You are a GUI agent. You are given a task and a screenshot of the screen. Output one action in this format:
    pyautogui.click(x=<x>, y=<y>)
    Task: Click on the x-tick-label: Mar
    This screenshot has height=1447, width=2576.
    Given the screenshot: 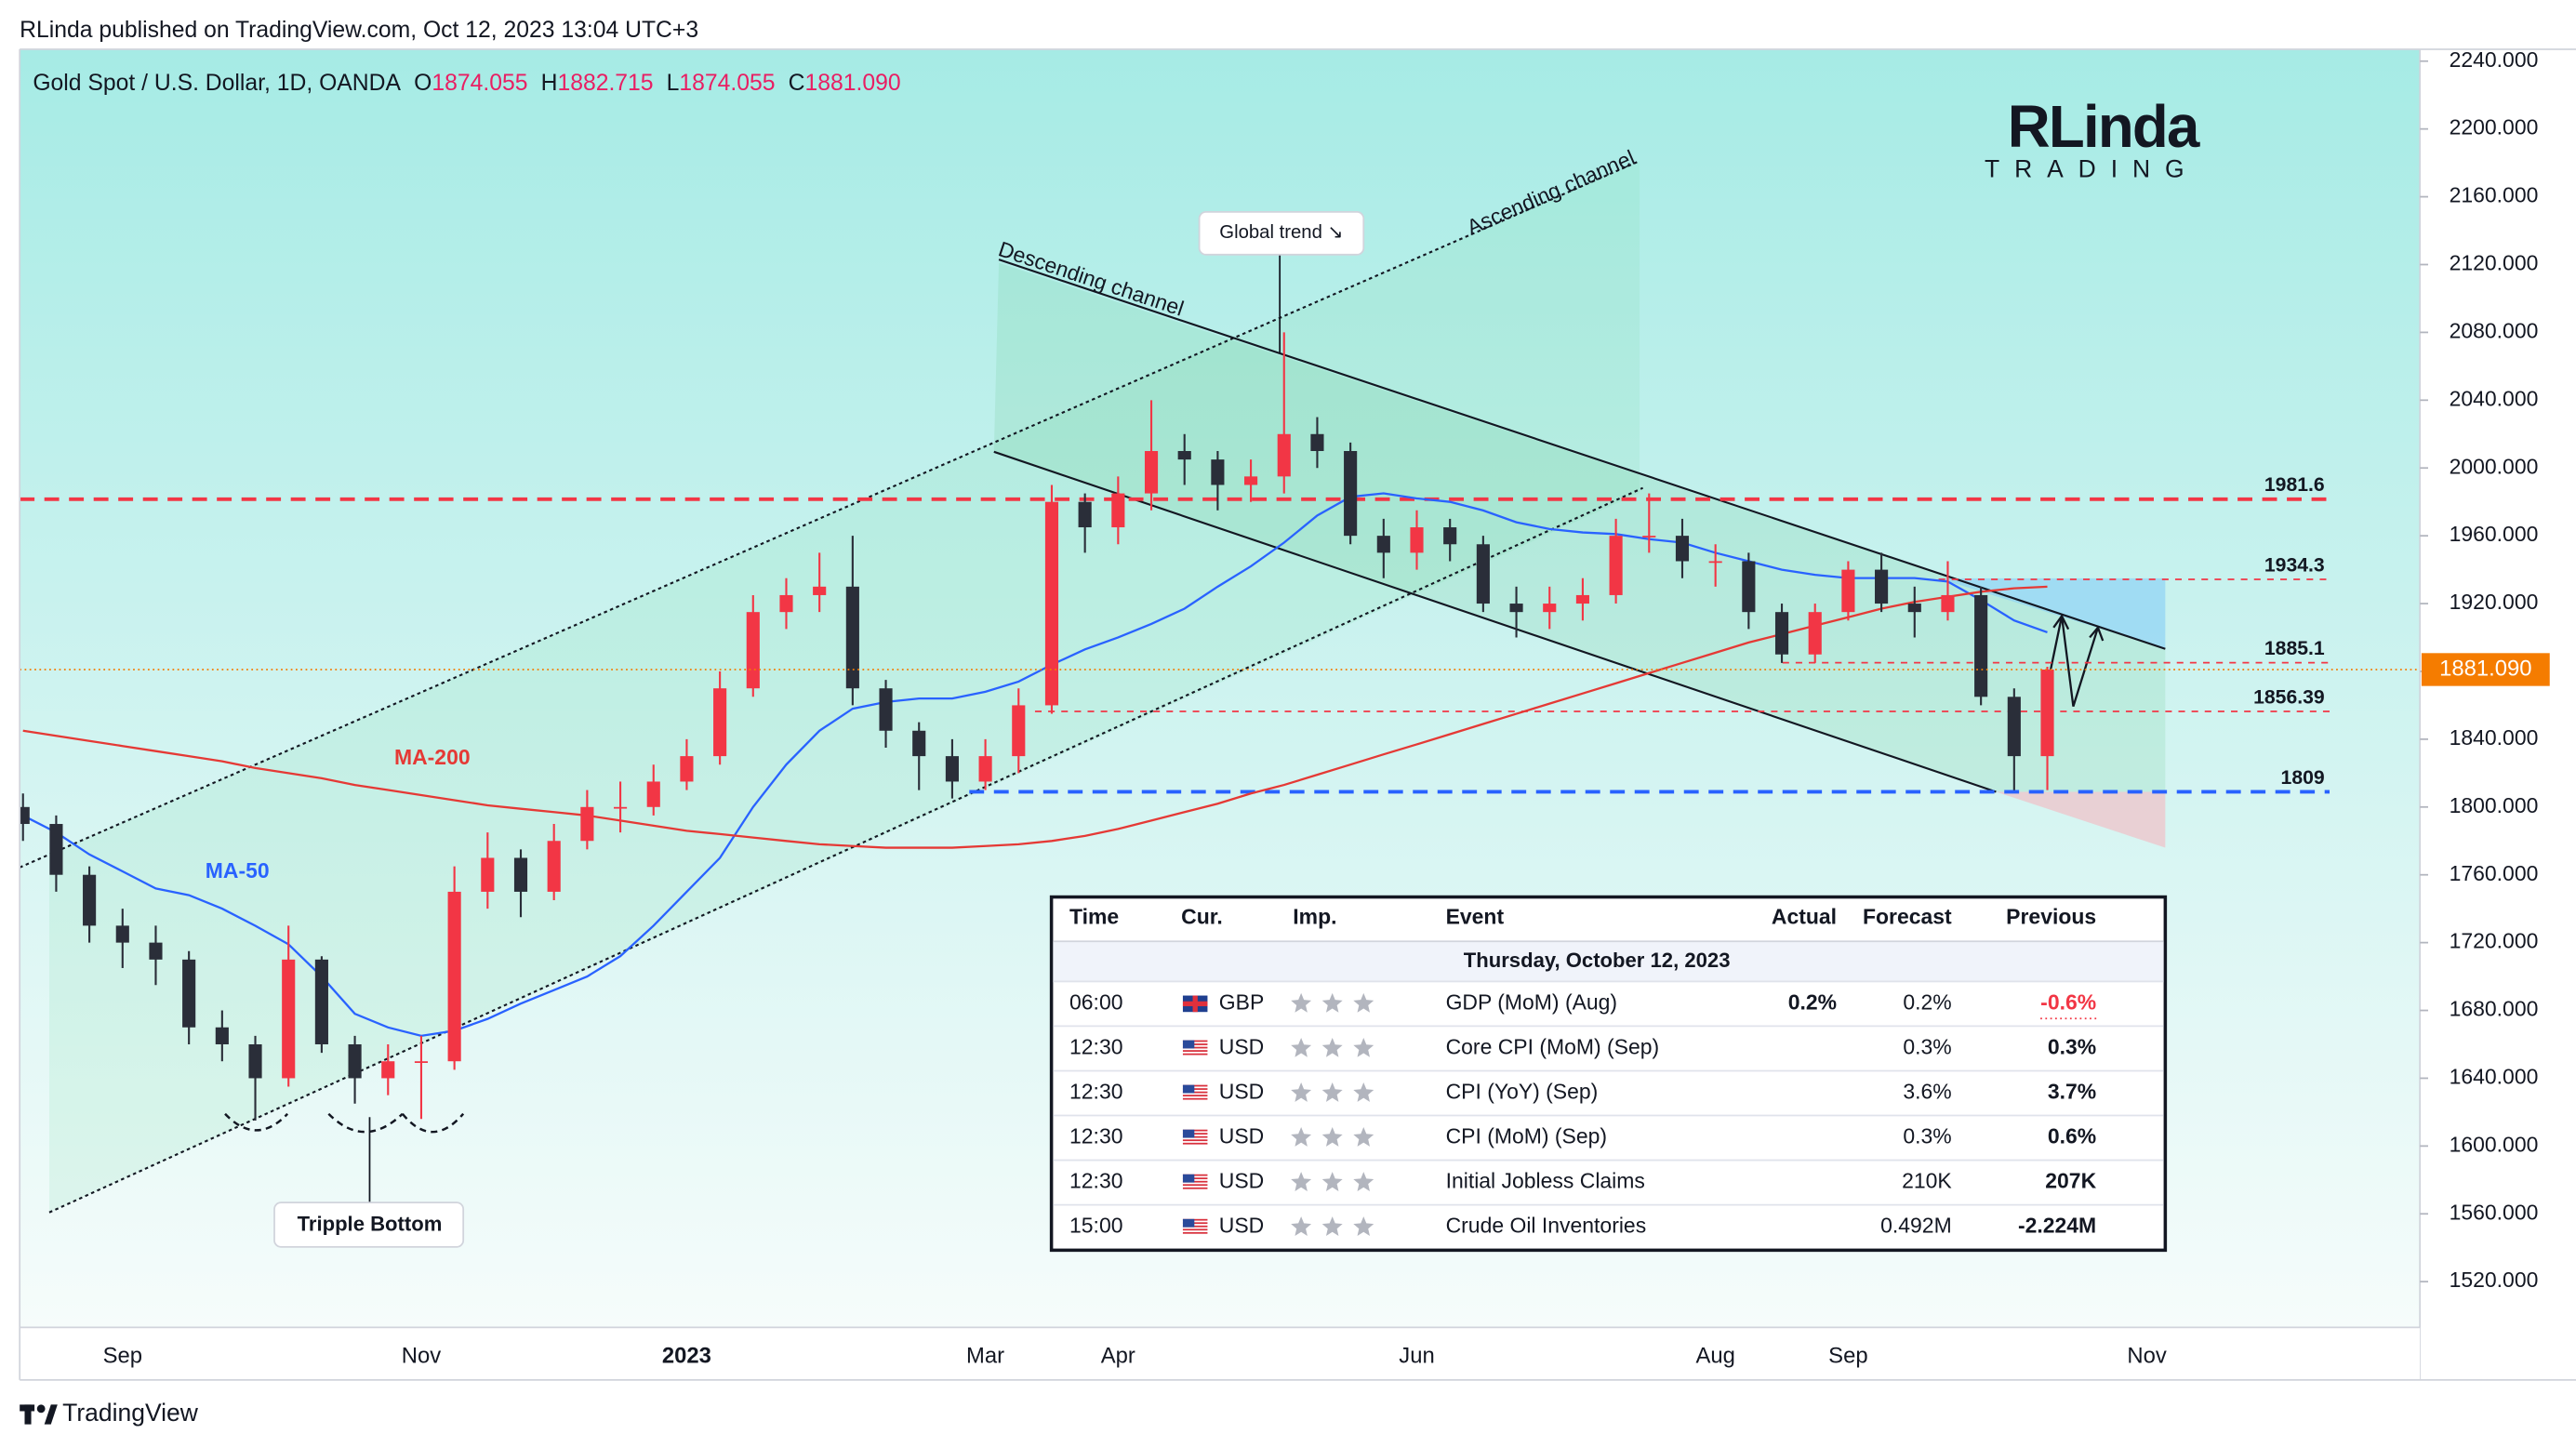 What is the action you would take?
    pyautogui.click(x=985, y=1356)
    